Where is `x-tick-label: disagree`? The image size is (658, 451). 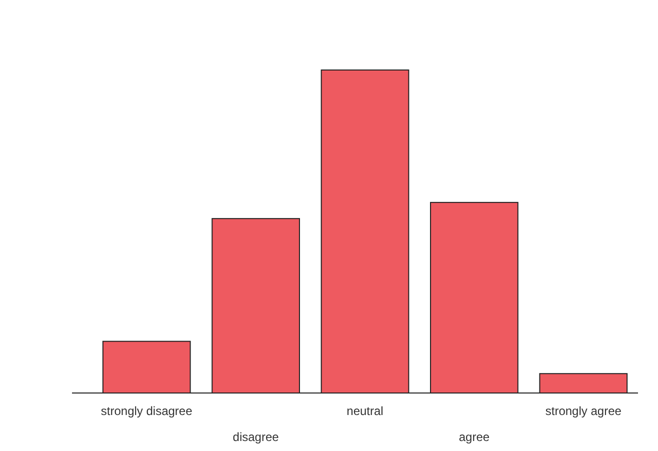 x-tick-label: disagree is located at coordinates (256, 437).